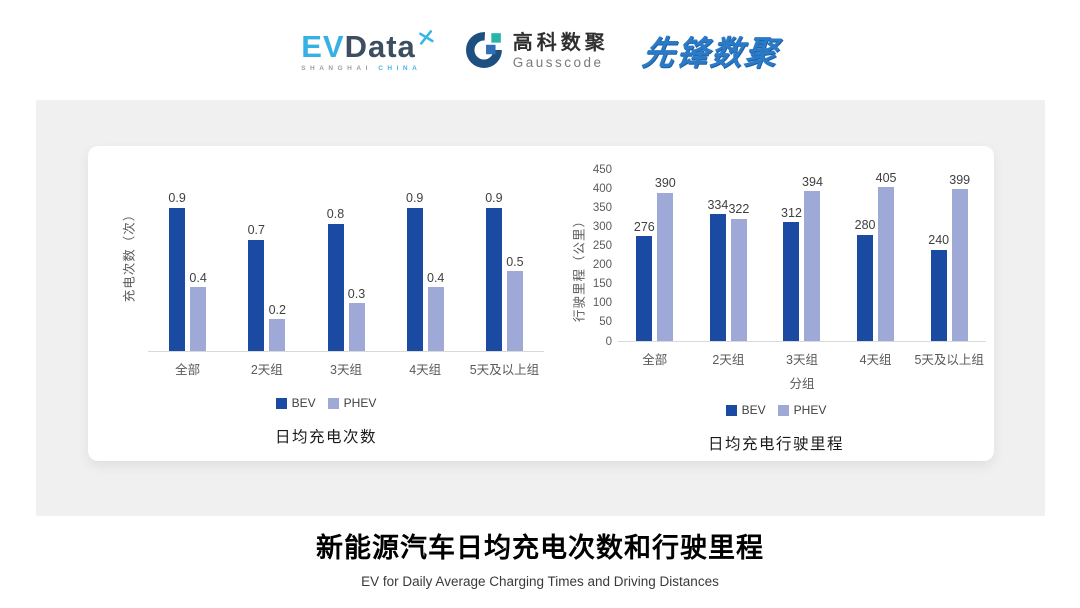 This screenshot has width=1080, height=608. What do you see at coordinates (602, 303) in the screenshot?
I see `y-tick-label: 100` at bounding box center [602, 303].